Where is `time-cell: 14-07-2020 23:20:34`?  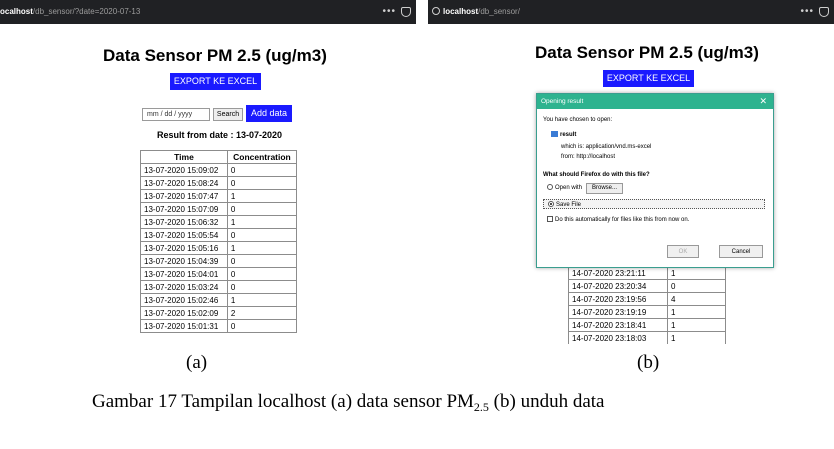
time-cell: 14-07-2020 23:20:34 is located at coordinates (618, 286).